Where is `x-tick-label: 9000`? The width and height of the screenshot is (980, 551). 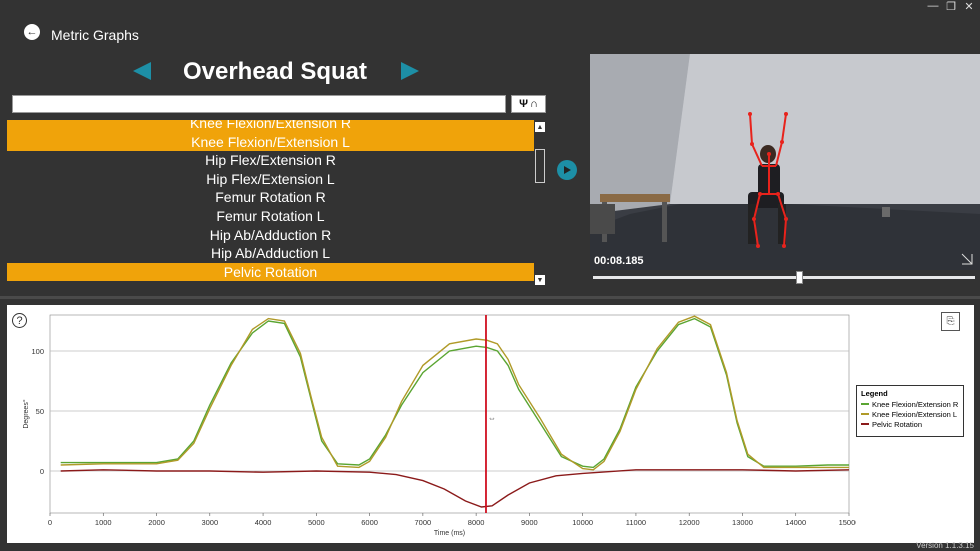
x-tick-label: 9000 is located at coordinates (529, 522).